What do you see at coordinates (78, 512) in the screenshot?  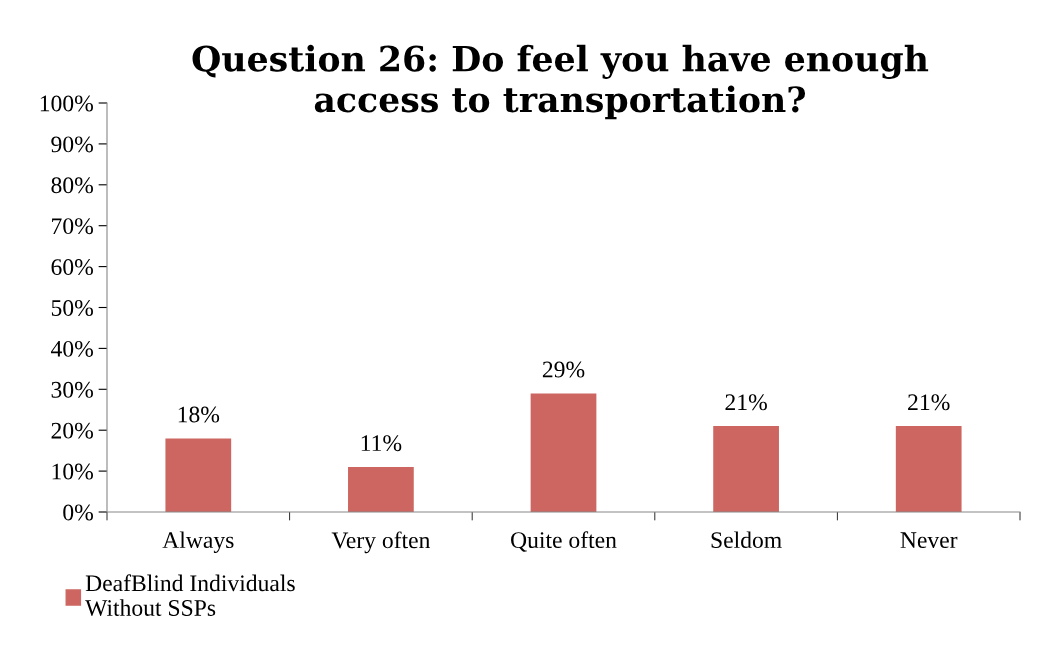 I see `y-tick-label: 0%` at bounding box center [78, 512].